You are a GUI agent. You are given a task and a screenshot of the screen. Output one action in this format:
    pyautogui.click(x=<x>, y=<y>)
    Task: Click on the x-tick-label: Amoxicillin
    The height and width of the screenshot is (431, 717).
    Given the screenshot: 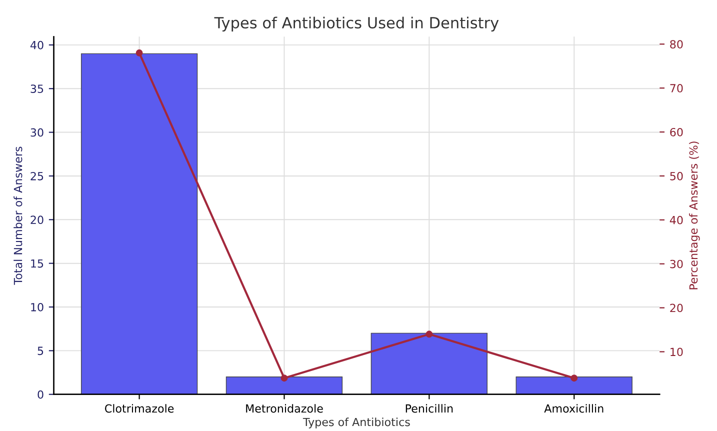 What is the action you would take?
    pyautogui.click(x=574, y=408)
    